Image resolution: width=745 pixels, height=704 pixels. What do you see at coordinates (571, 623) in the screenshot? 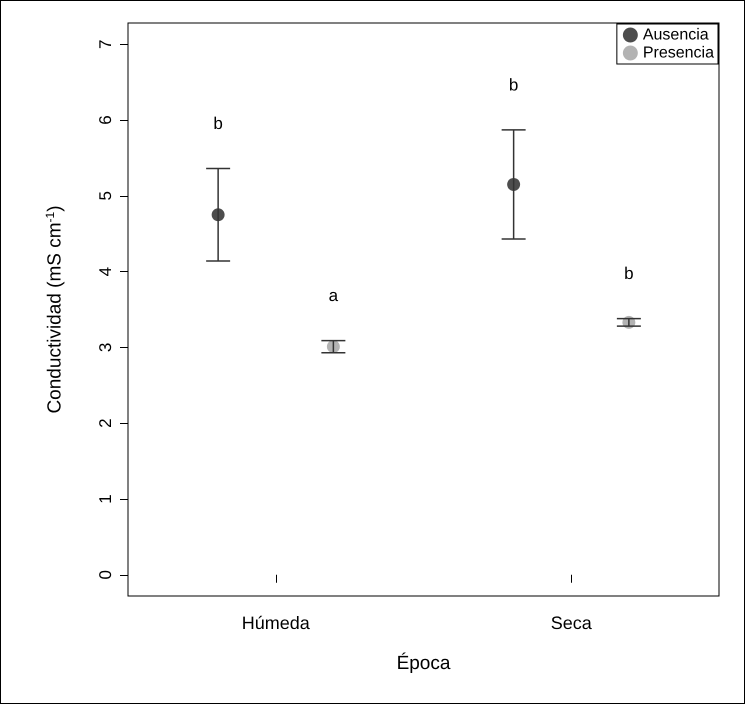
I see `x-tick-label: Seca` at bounding box center [571, 623].